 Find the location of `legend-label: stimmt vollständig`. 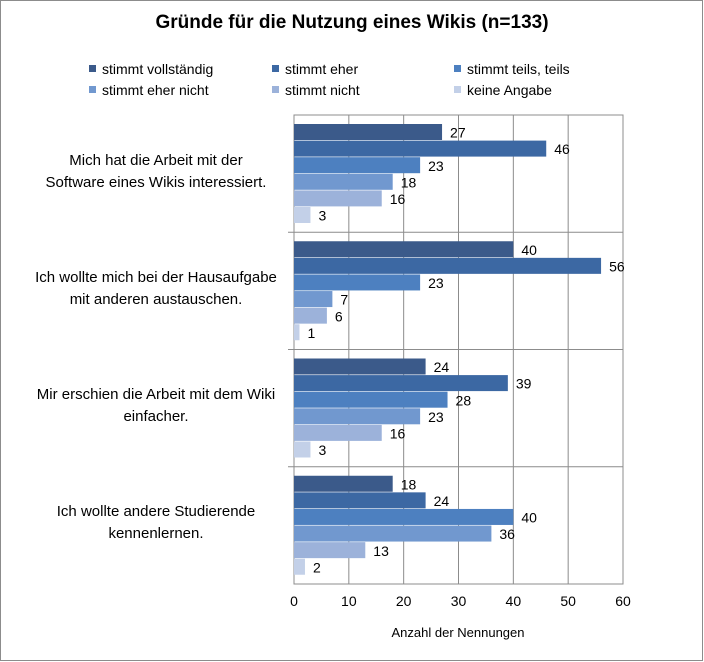

legend-label: stimmt vollständig is located at coordinates (158, 69).